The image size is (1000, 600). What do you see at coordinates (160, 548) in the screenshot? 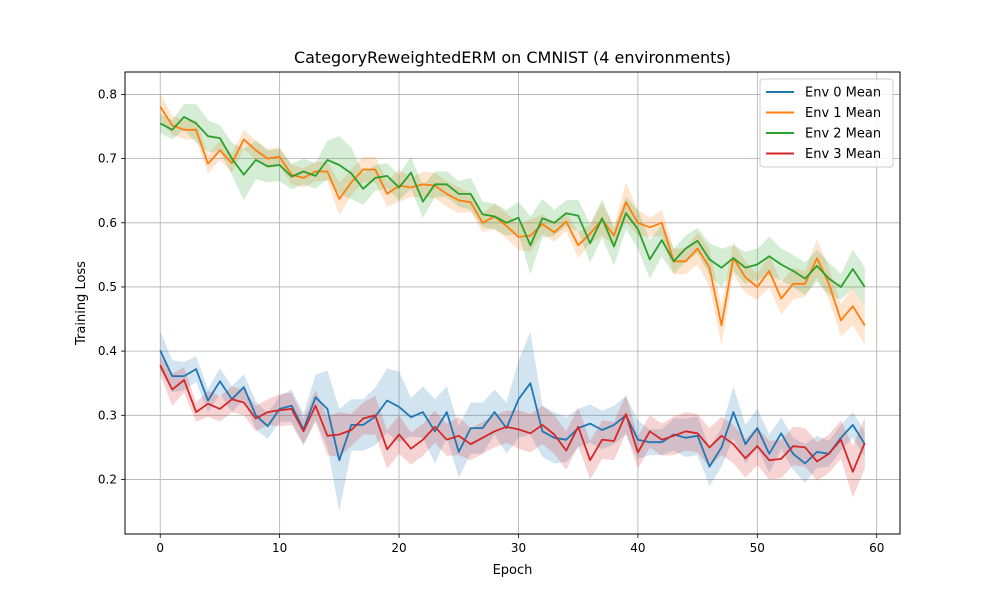
I see `x-tick-label: 0` at bounding box center [160, 548].